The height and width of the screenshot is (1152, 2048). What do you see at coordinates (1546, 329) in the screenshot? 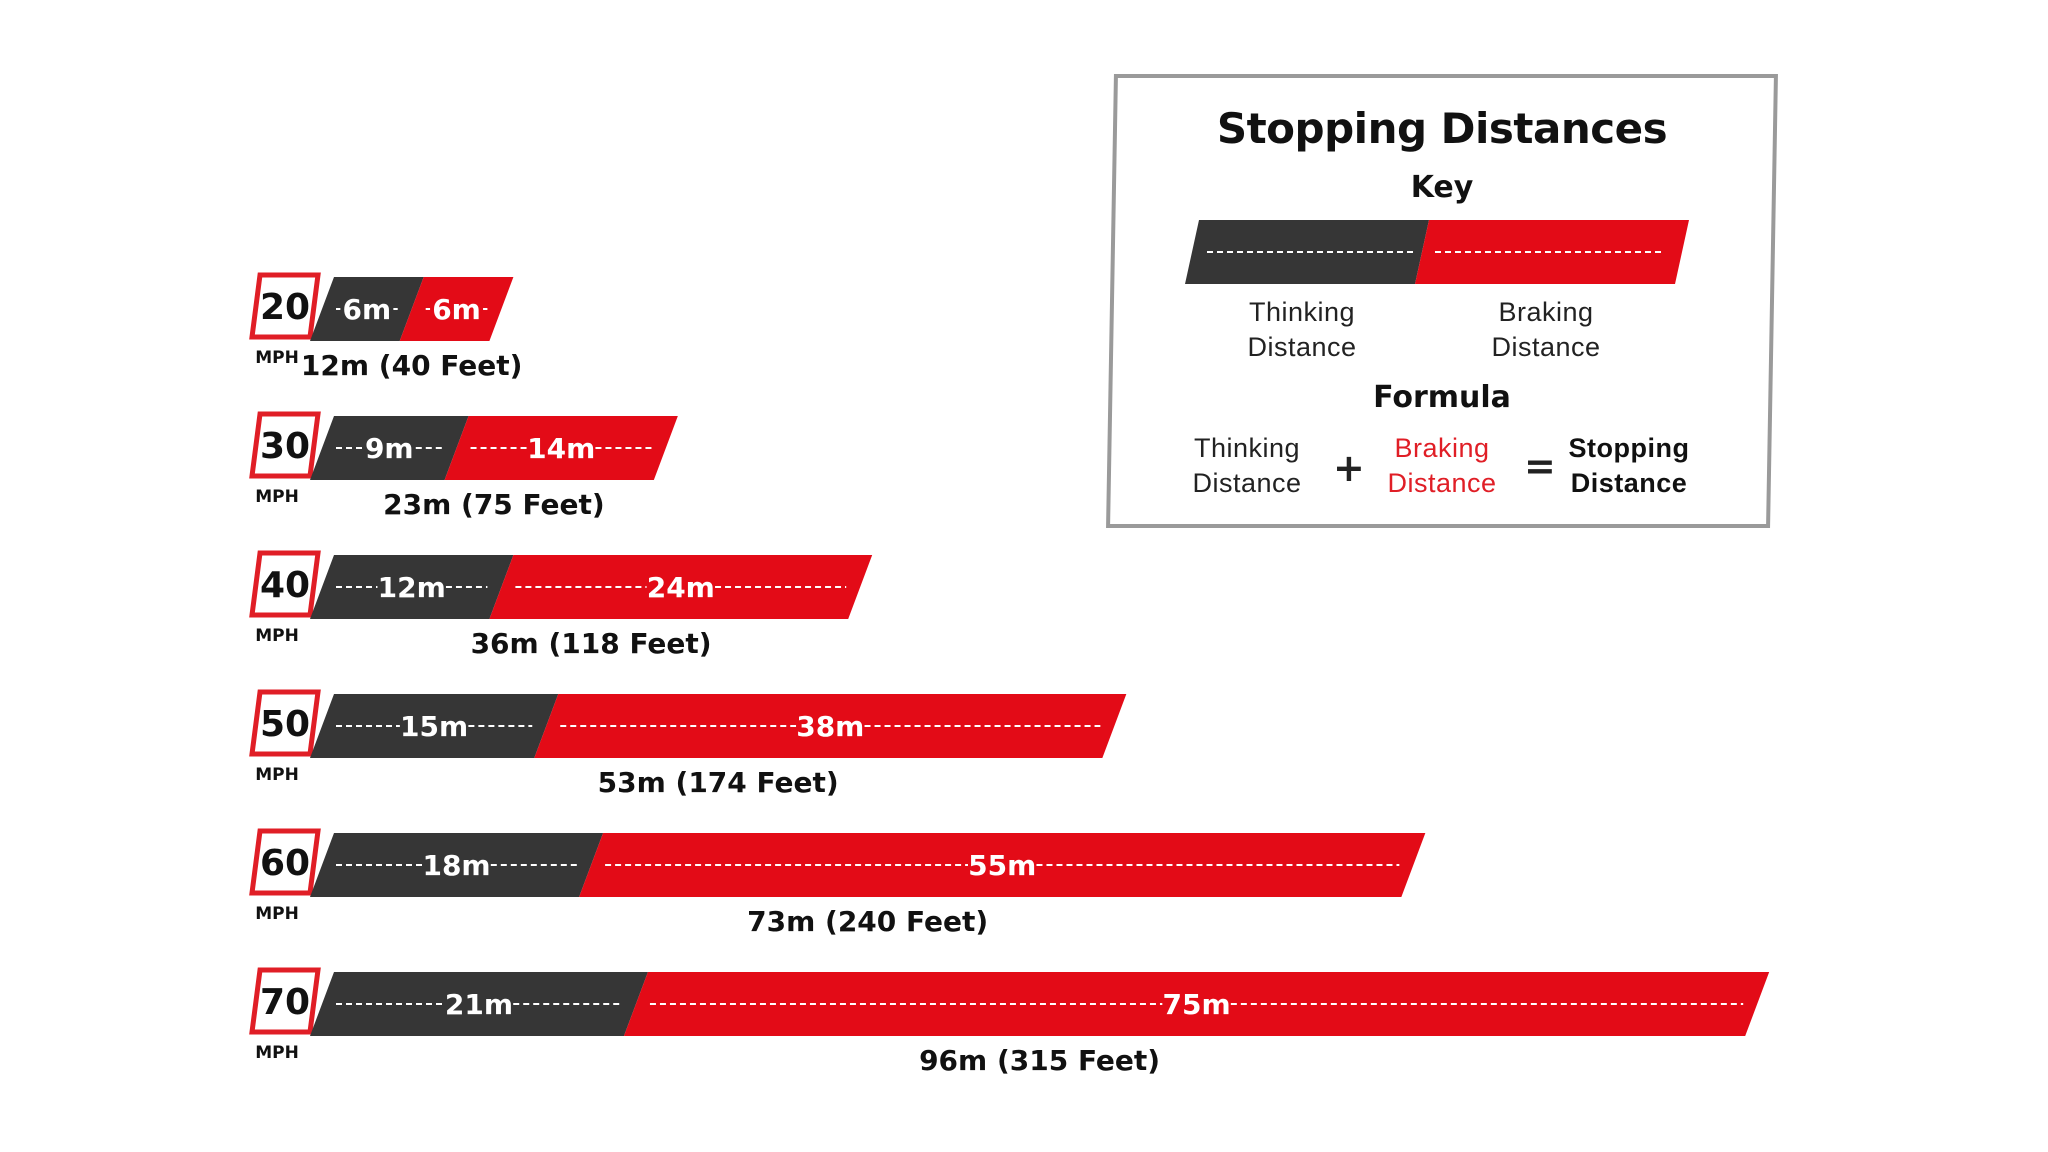
I see `key-braking-label: Braking Distance` at bounding box center [1546, 329].